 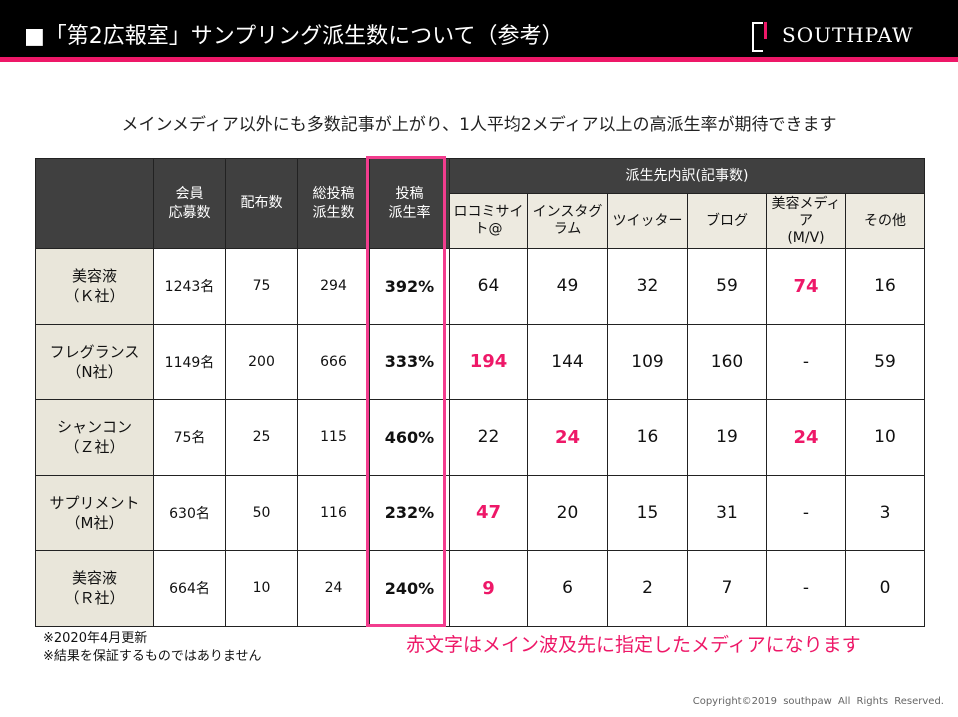 What do you see at coordinates (567, 512) in the screenshot?
I see `breakdown-cell: 20` at bounding box center [567, 512].